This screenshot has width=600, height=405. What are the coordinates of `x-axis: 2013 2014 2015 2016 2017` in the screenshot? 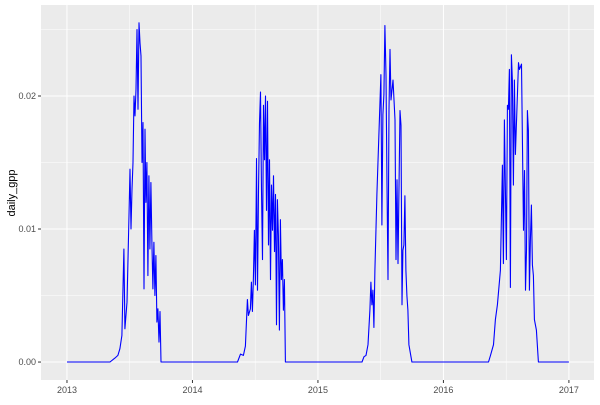 It's located at (318, 387).